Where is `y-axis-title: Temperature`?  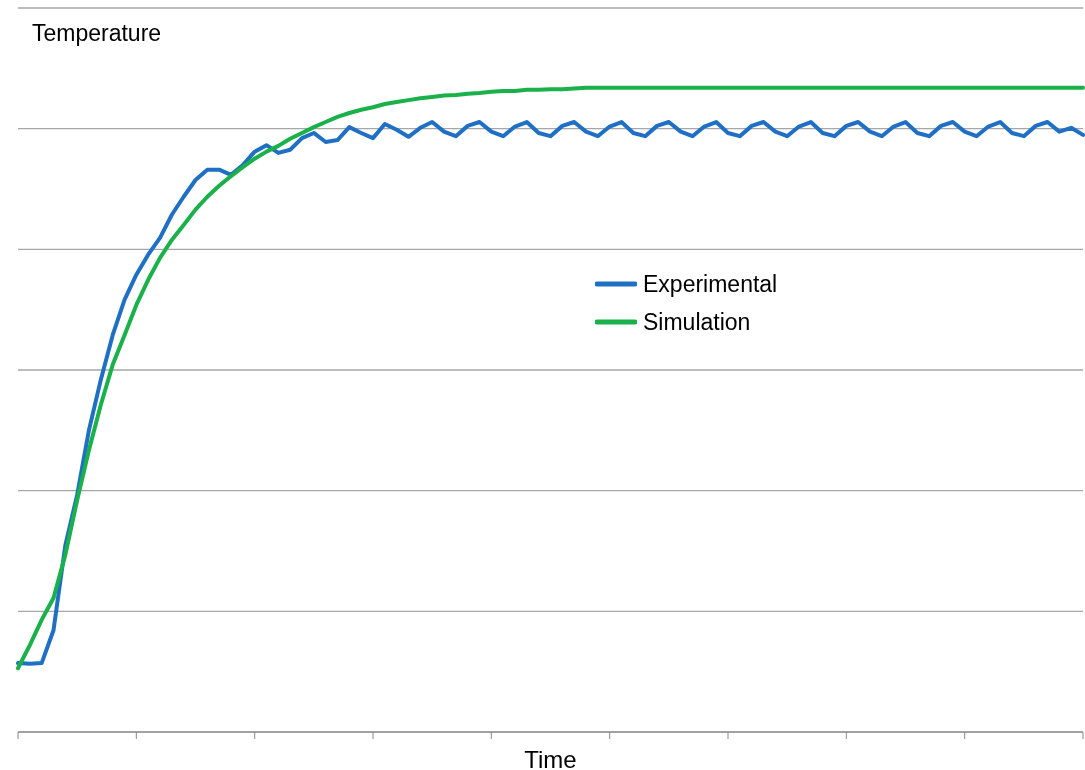
y-axis-title: Temperature is located at coordinates (97, 33).